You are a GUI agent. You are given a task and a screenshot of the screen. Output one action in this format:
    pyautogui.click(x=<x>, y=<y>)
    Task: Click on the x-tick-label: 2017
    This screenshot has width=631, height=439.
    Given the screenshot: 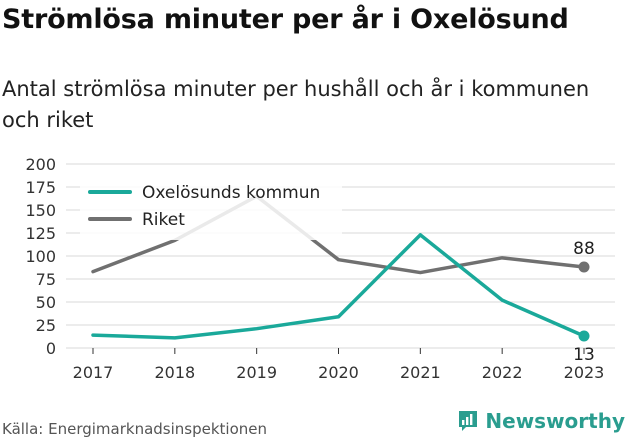 What is the action you would take?
    pyautogui.click(x=93, y=372)
    